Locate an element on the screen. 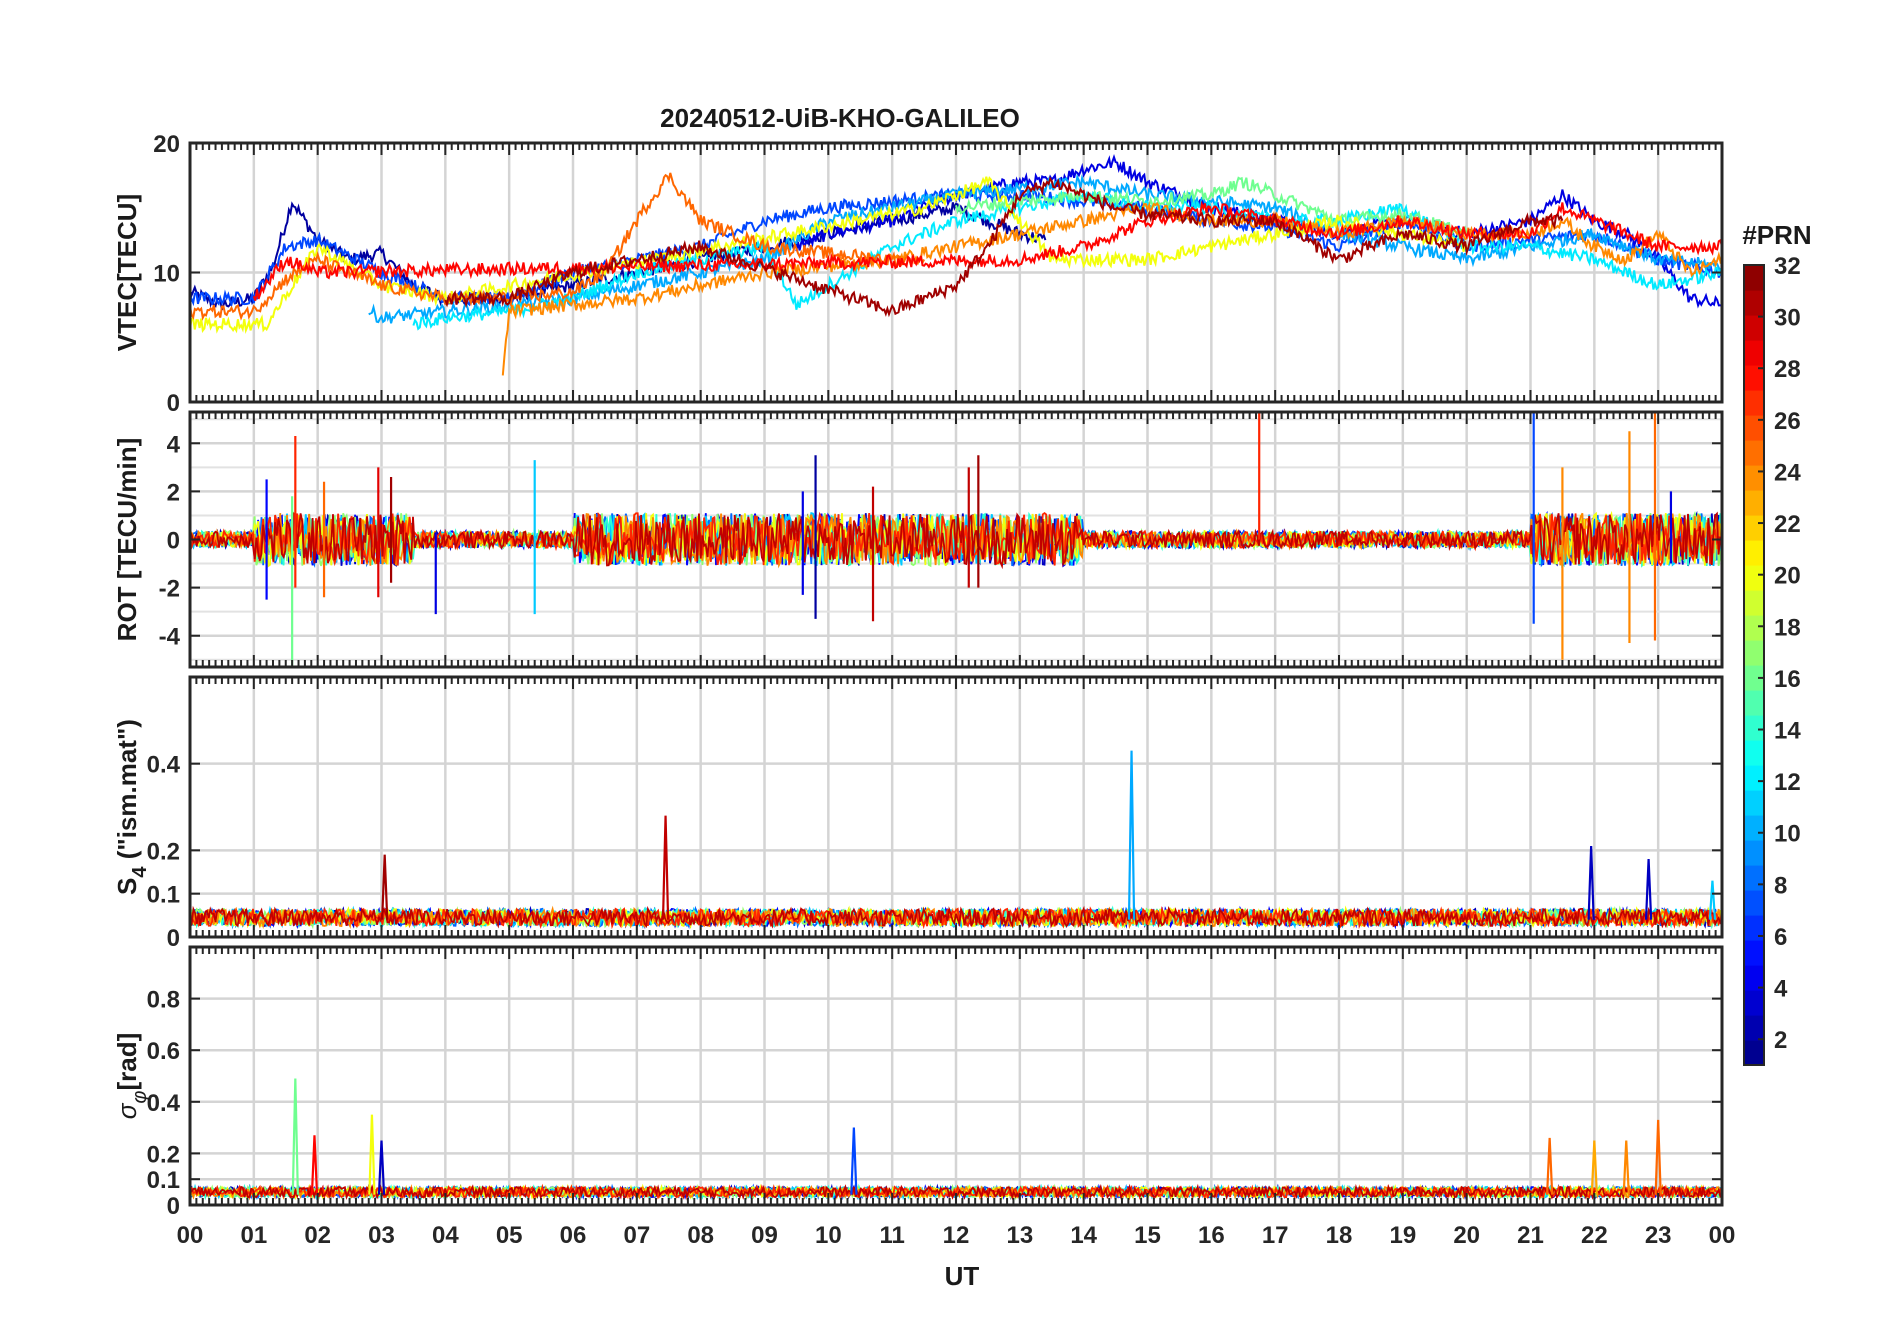 This screenshot has width=1902, height=1330. x-tick-label: 22 is located at coordinates (1594, 1235).